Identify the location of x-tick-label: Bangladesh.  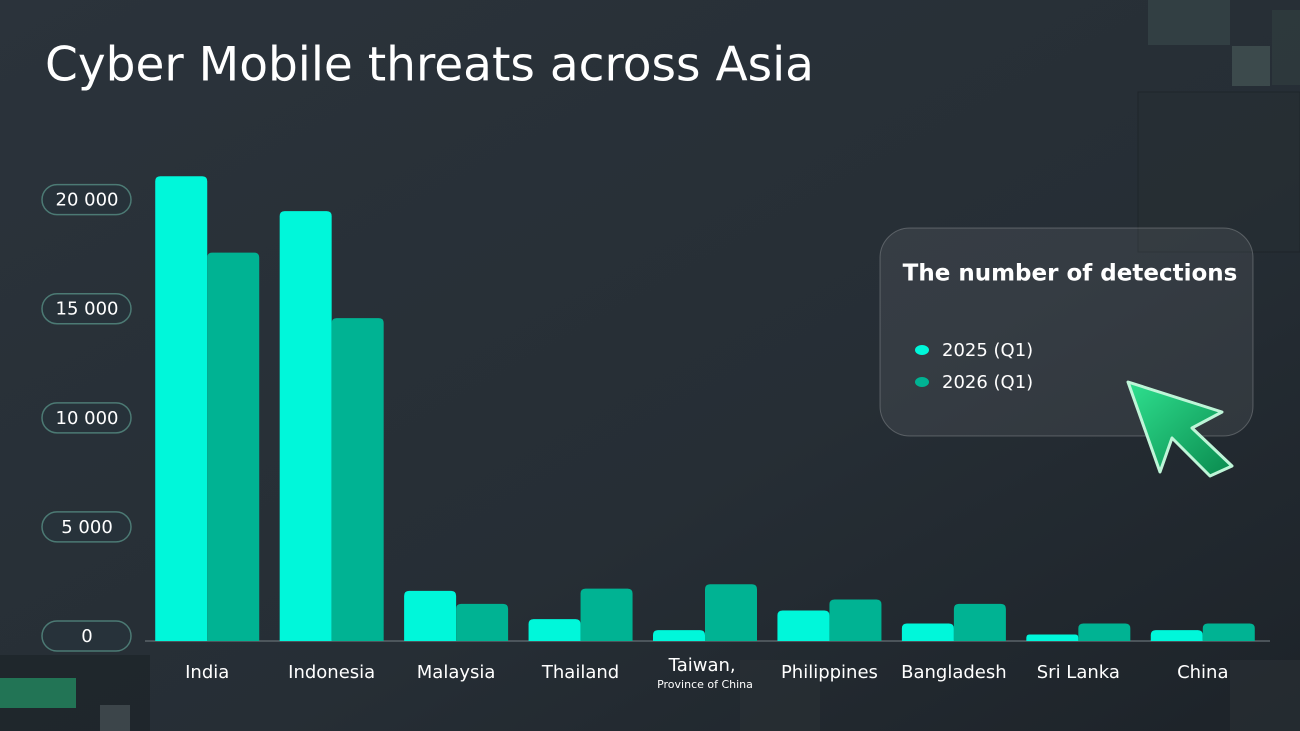
(954, 672).